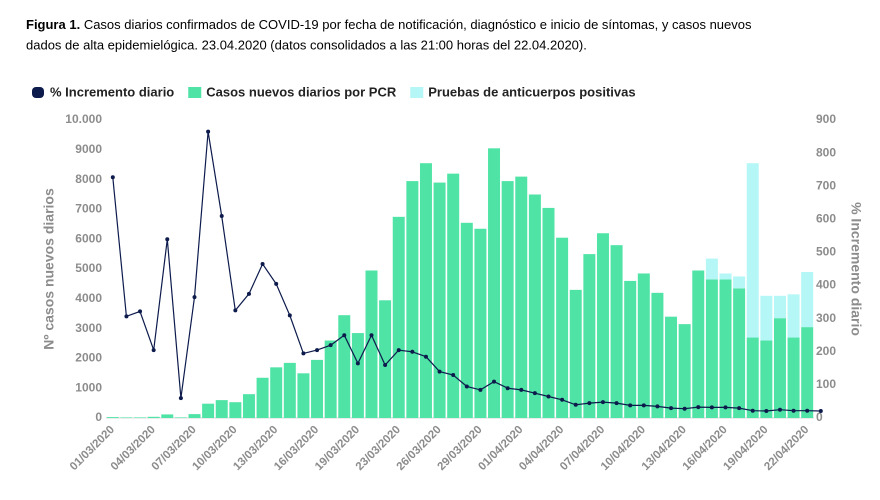 This screenshot has width=880, height=500. I want to click on y2-tick-label: 300, so click(826, 318).